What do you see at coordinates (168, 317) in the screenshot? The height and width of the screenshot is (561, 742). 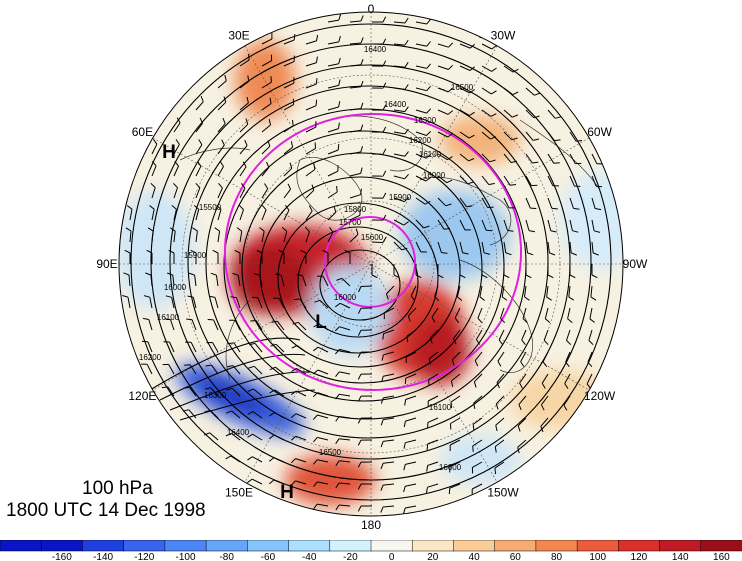 I see `contour-label: 16100` at bounding box center [168, 317].